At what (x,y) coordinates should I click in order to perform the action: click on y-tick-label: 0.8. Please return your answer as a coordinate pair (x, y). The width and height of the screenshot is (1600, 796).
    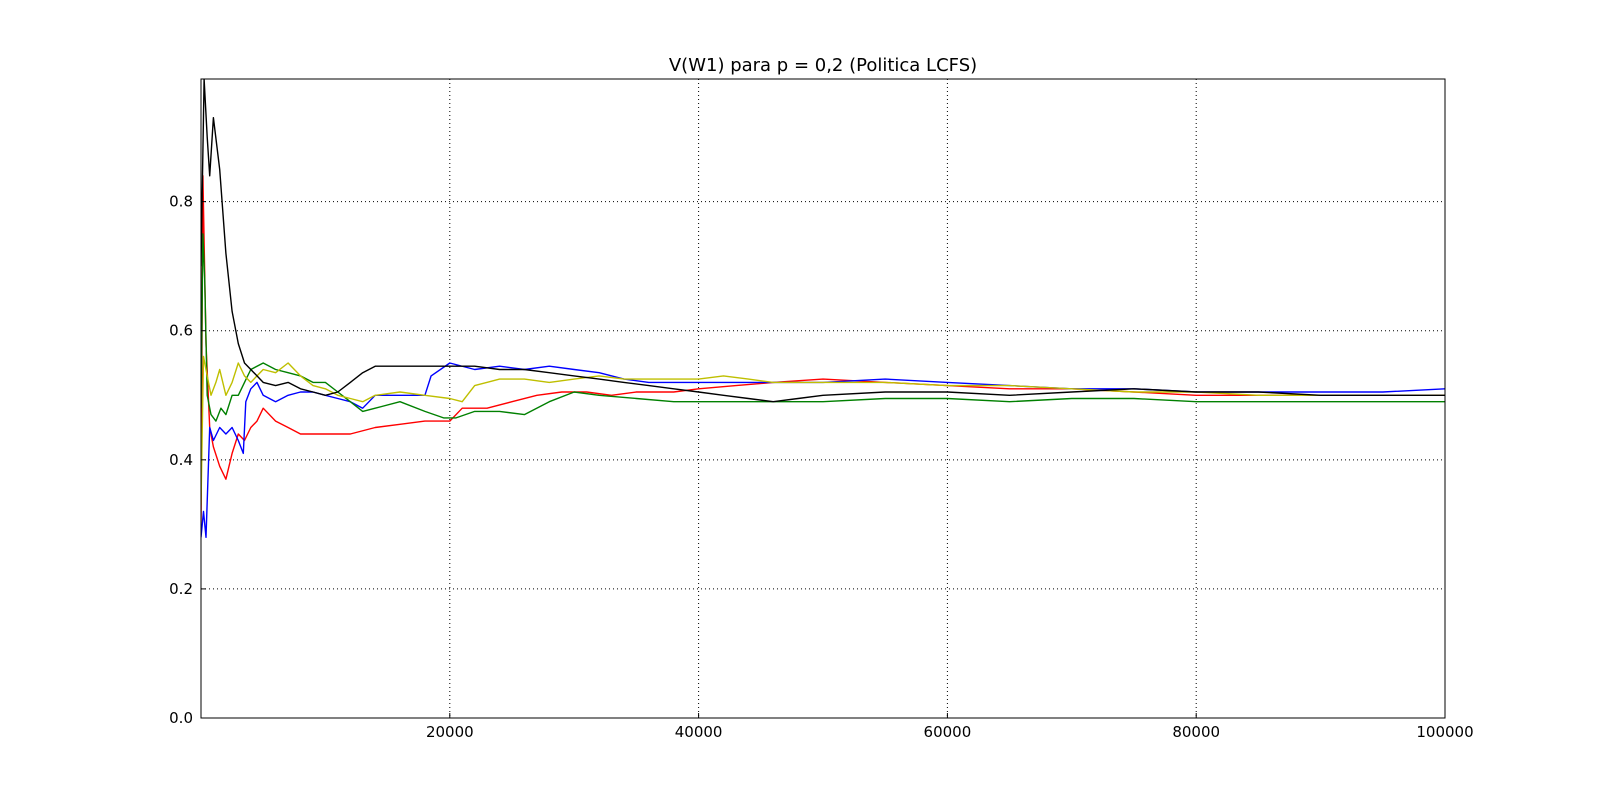
    Looking at the image, I should click on (181, 202).